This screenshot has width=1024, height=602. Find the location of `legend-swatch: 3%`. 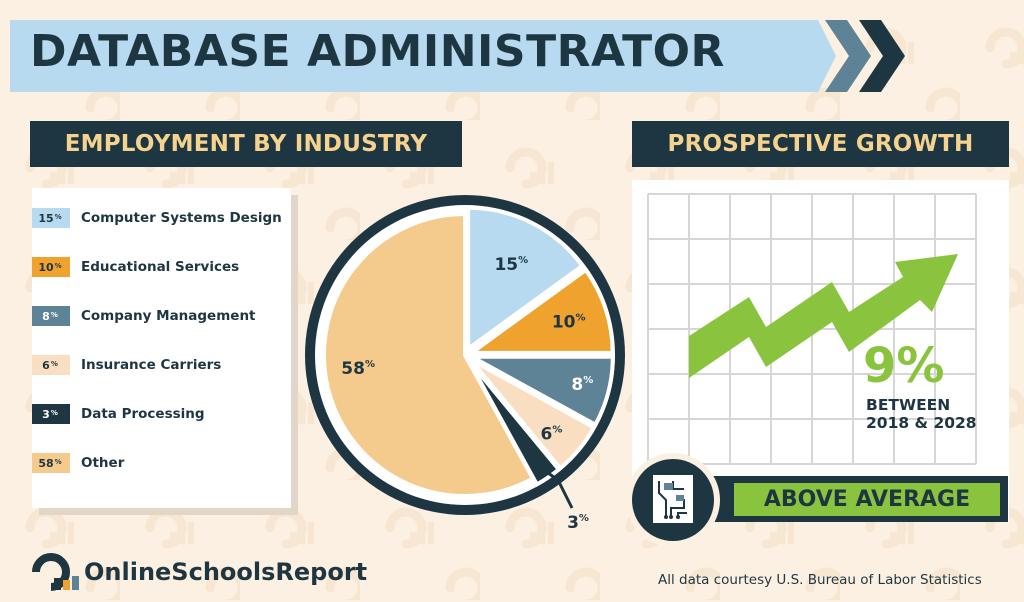

legend-swatch: 3% is located at coordinates (51, 414).